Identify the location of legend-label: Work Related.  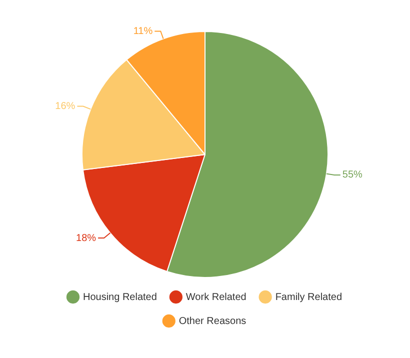
(216, 297).